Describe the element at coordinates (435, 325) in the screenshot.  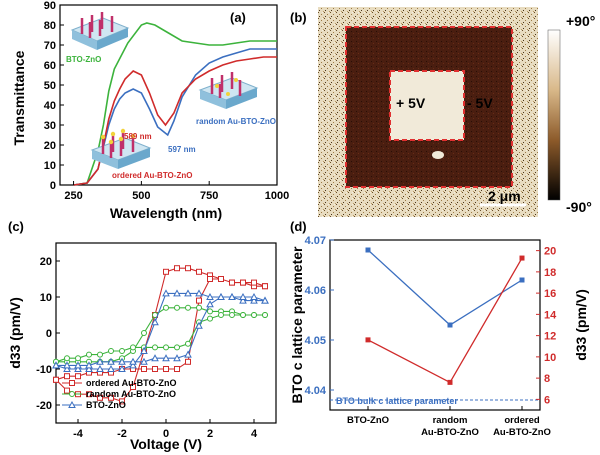
I see `panel-d-frame` at that location.